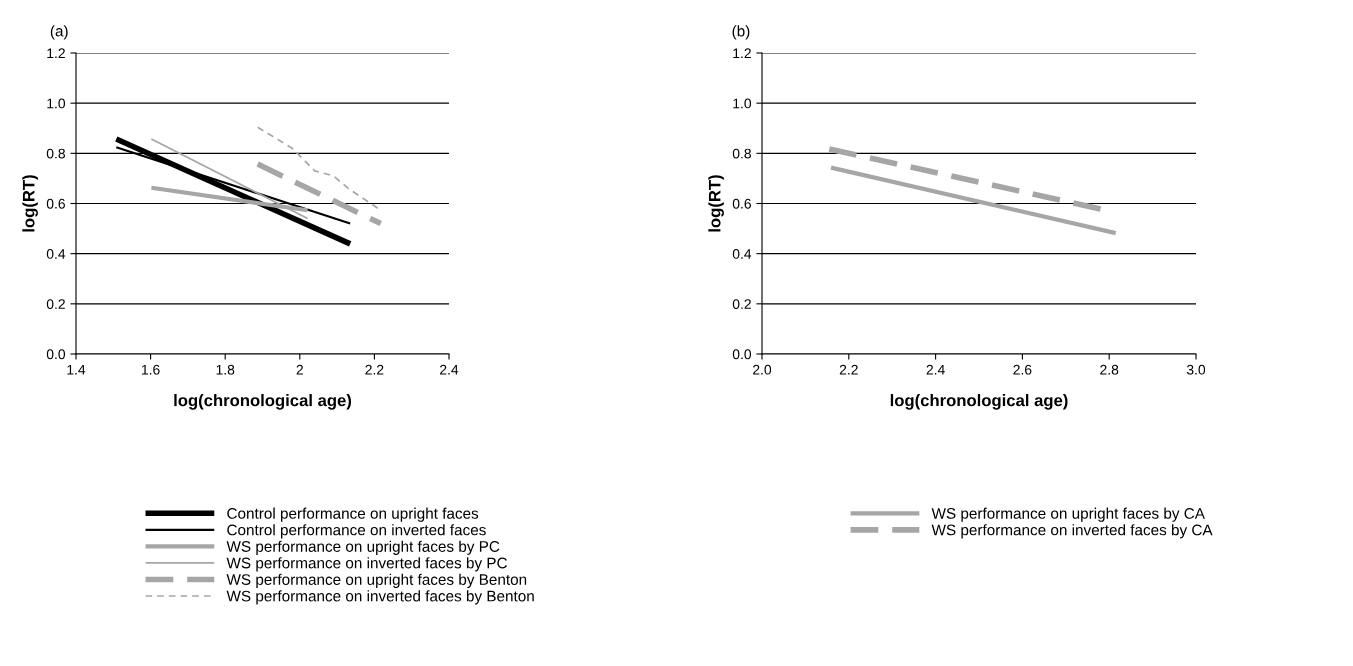 The height and width of the screenshot is (666, 1353). What do you see at coordinates (151, 369) in the screenshot?
I see `x-tick-label: 1.6` at bounding box center [151, 369].